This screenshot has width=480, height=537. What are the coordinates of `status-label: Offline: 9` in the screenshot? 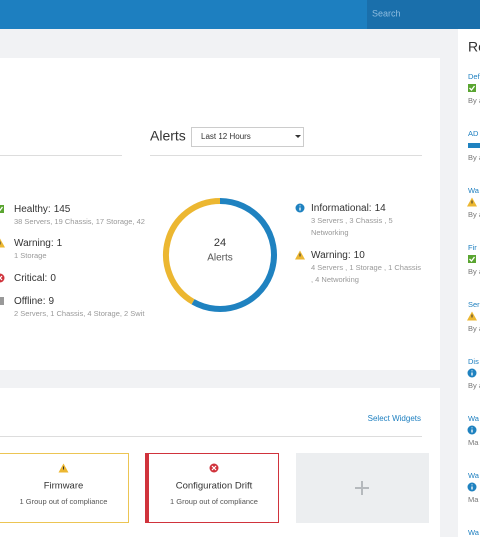 It's located at (34, 301).